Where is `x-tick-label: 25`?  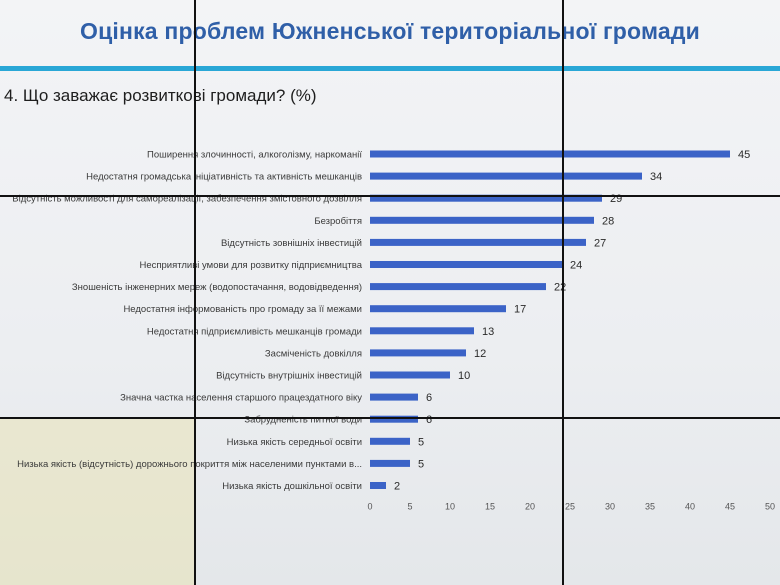 x-tick-label: 25 is located at coordinates (570, 507).